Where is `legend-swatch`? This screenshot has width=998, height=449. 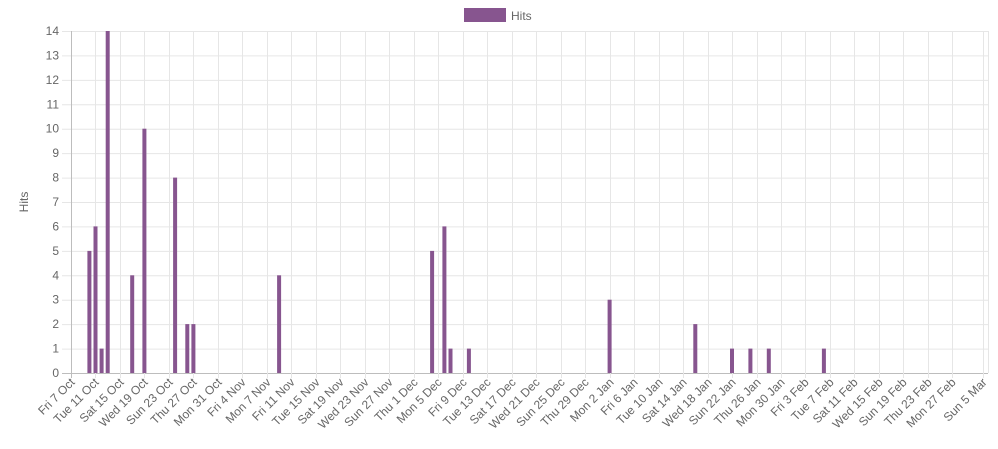 legend-swatch is located at coordinates (485, 15).